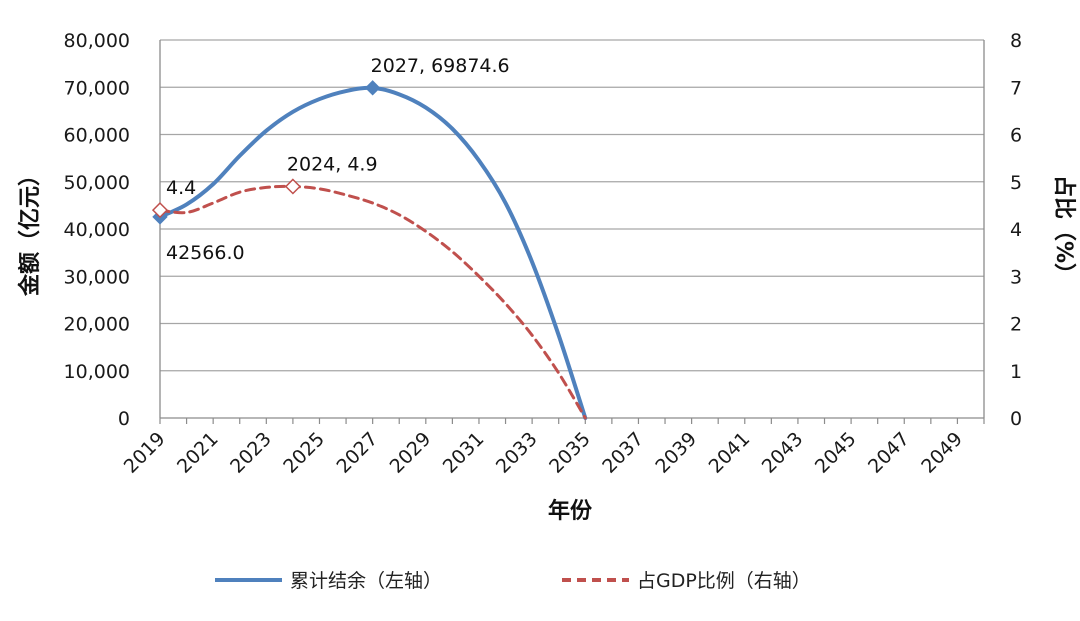  I want to click on data-label: 2024, 4.9, so click(332, 164).